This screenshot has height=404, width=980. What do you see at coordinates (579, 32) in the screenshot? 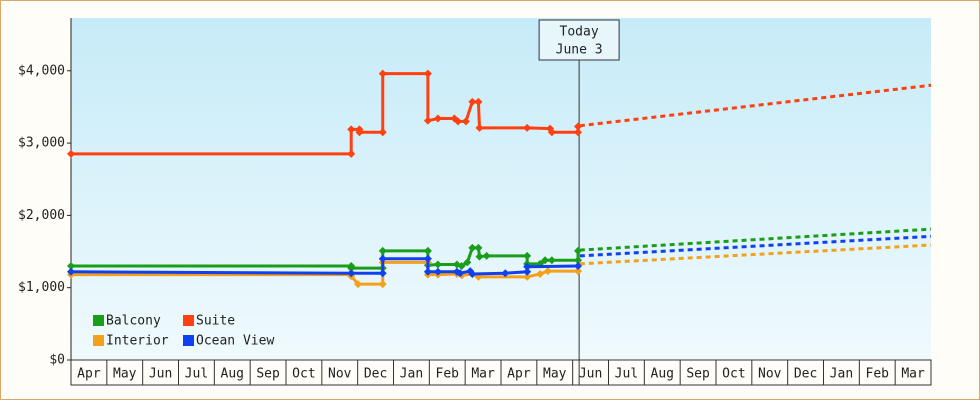
I see `today-label: Today` at bounding box center [579, 32].